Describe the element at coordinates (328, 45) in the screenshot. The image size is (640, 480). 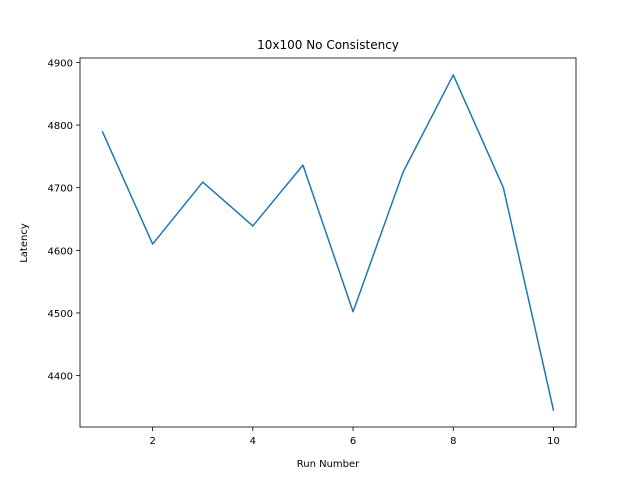
I see `chart-title: 10x100 No Consistency` at that location.